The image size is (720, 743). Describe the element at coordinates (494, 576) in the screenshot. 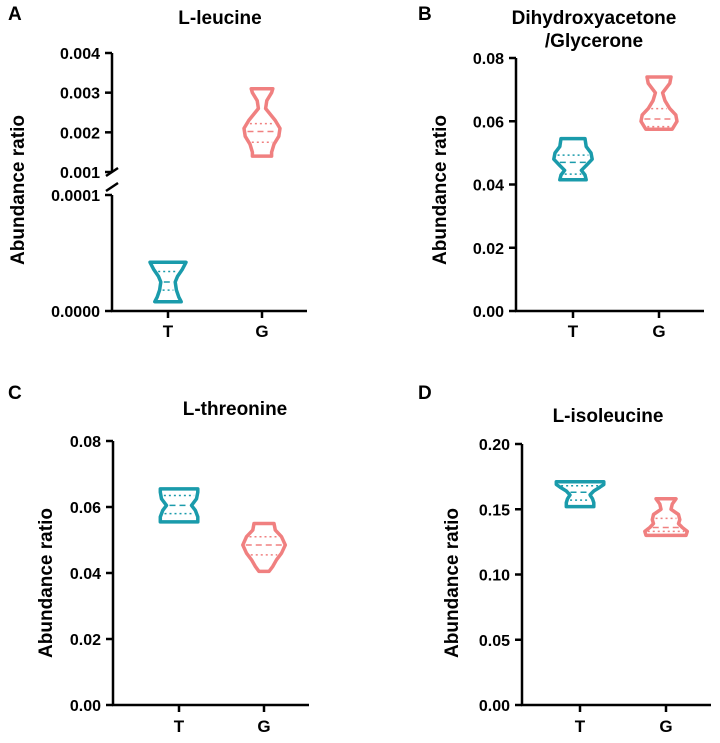

I see `y-tick-label: 0.10` at that location.